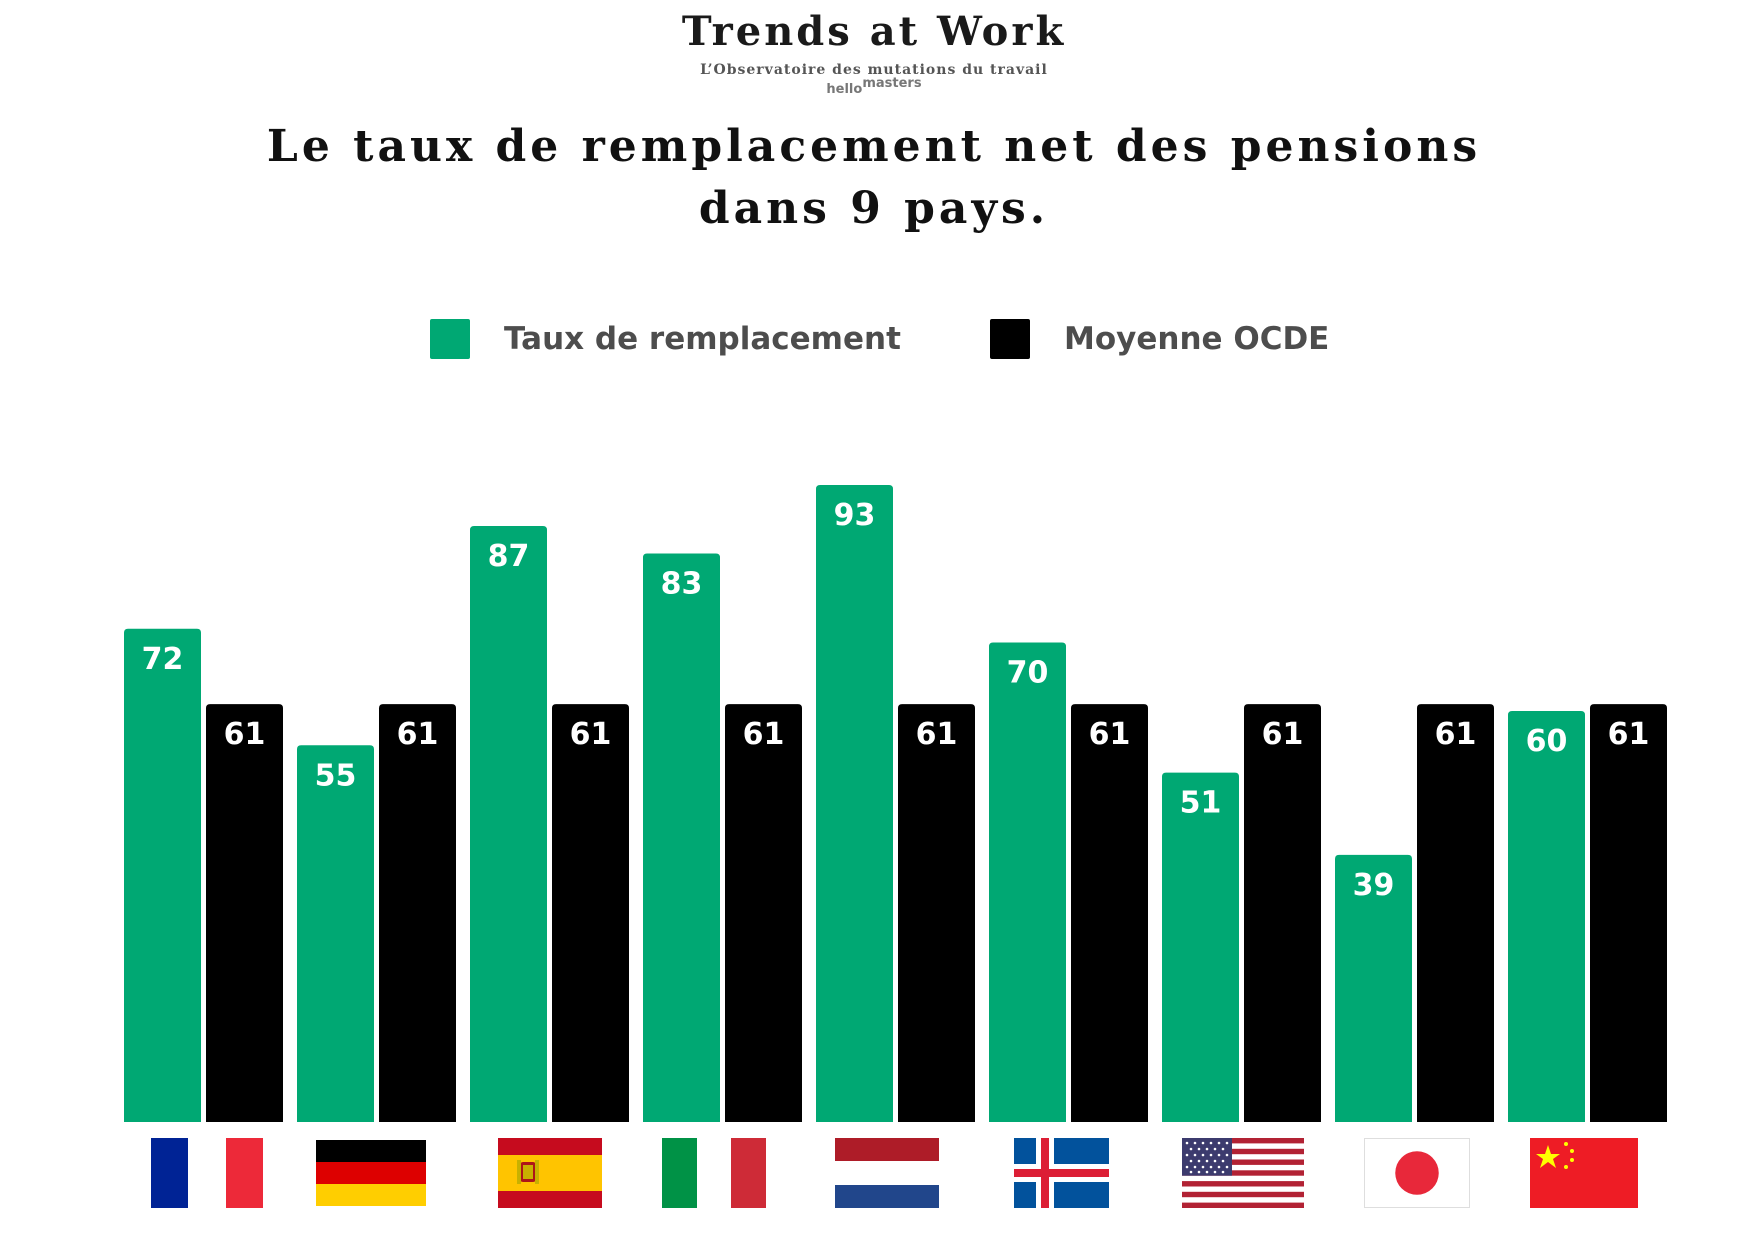  I want to click on hellomasters-logo: hellomasters, so click(874, 86).